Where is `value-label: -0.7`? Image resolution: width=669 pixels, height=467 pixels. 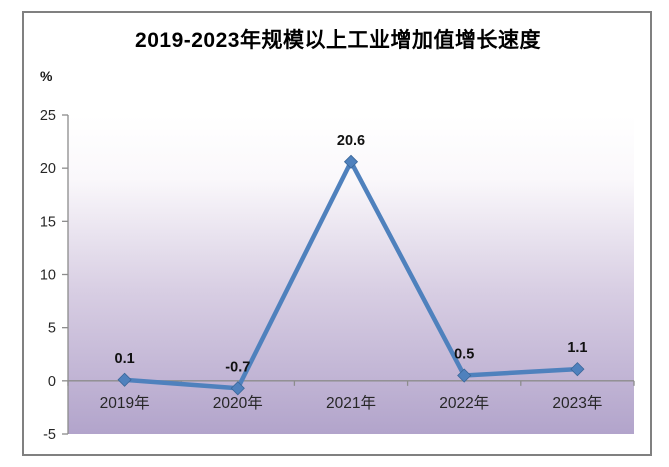 value-label: -0.7 is located at coordinates (237, 367).